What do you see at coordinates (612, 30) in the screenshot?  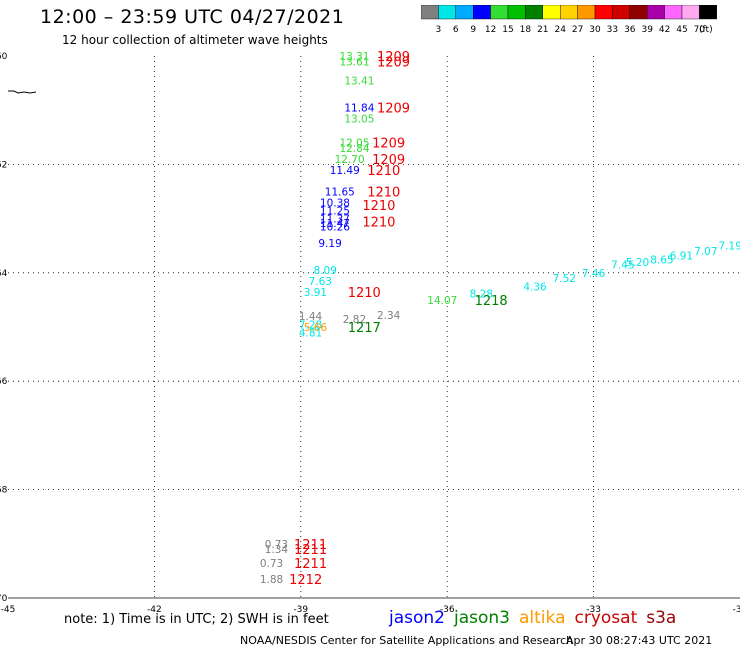 I see `colorbar-tick-label: 33` at bounding box center [612, 30].